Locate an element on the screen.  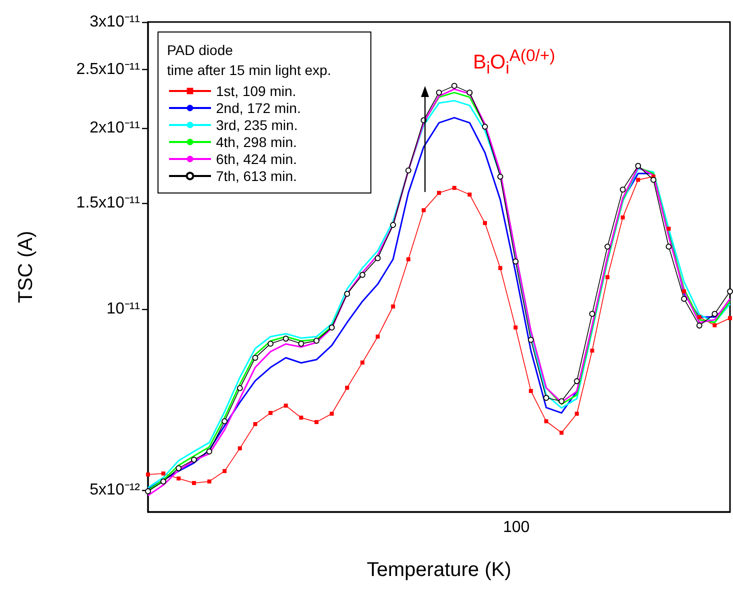
legend-label: 2nd, 172 min. is located at coordinates (258, 108).